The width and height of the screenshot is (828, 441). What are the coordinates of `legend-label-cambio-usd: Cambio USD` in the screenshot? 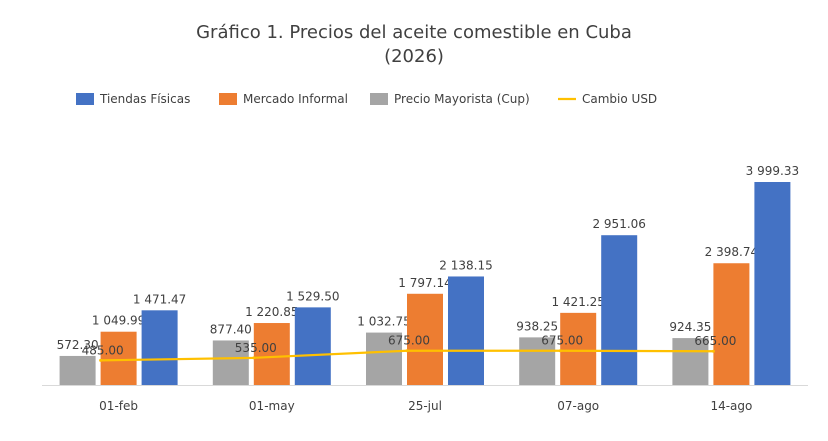 It's located at (619, 99).